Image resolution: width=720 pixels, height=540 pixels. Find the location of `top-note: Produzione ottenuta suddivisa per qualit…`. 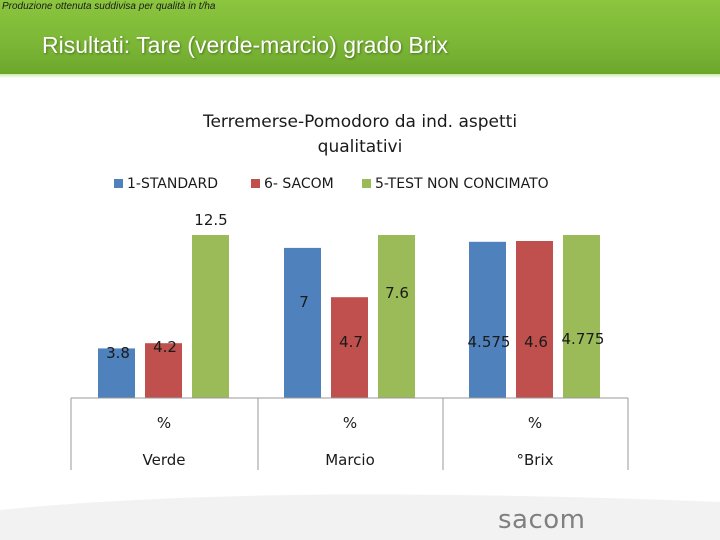

top-note: Produzione ottenuta suddivisa per qualit… is located at coordinates (109, 6).